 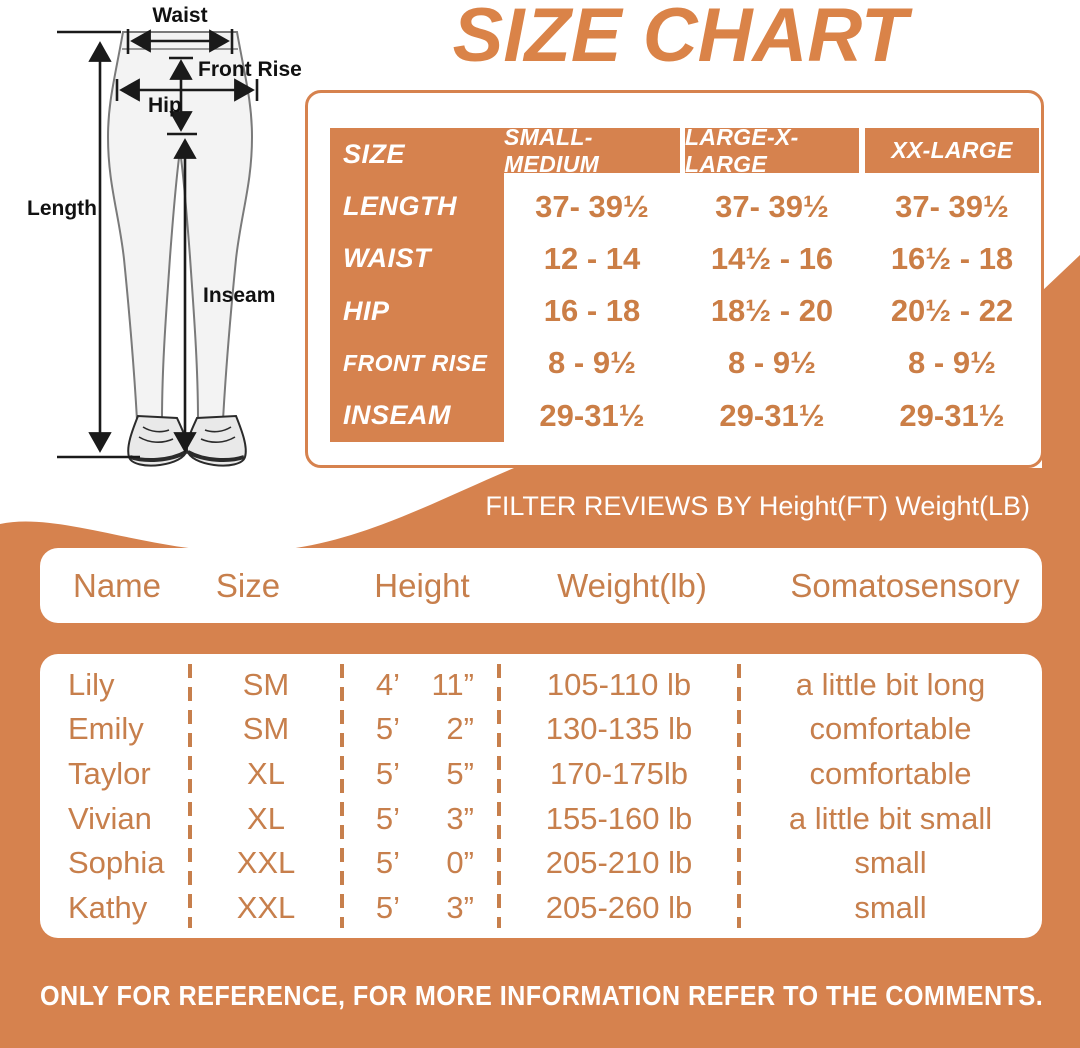 What do you see at coordinates (91, 684) in the screenshot?
I see `reviewer-name: Lily` at bounding box center [91, 684].